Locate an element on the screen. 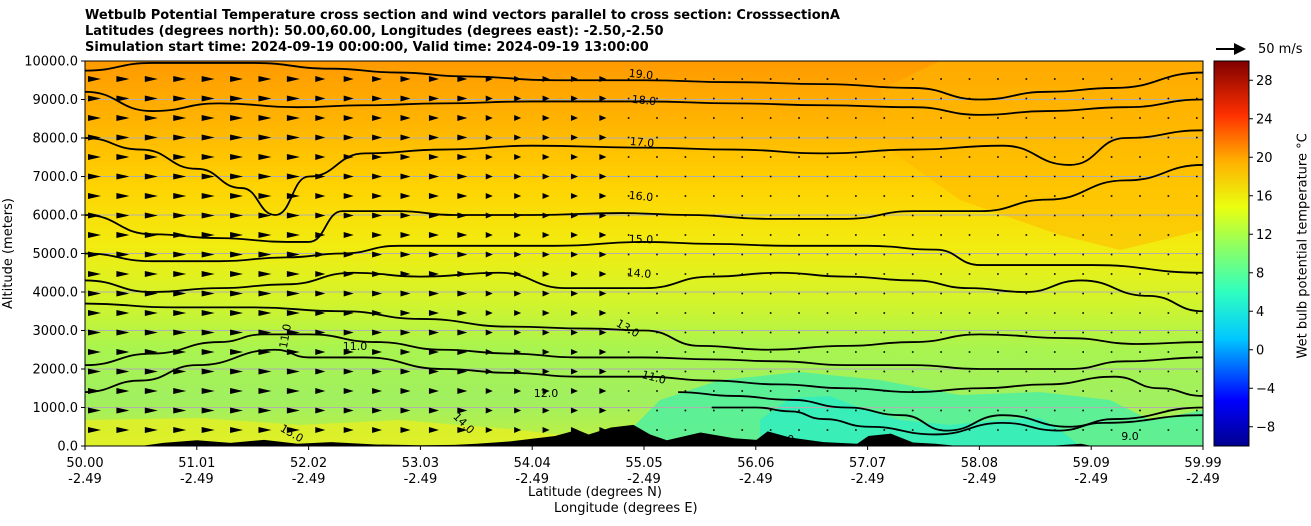  x-tick-label-lon: -2.49 is located at coordinates (309, 479).